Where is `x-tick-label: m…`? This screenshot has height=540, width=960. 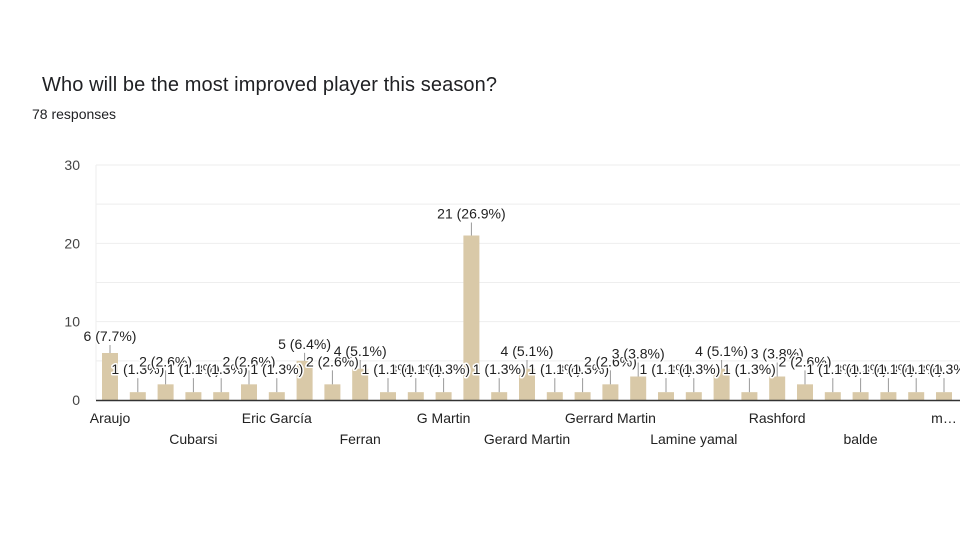
x-tick-label: m… is located at coordinates (944, 418).